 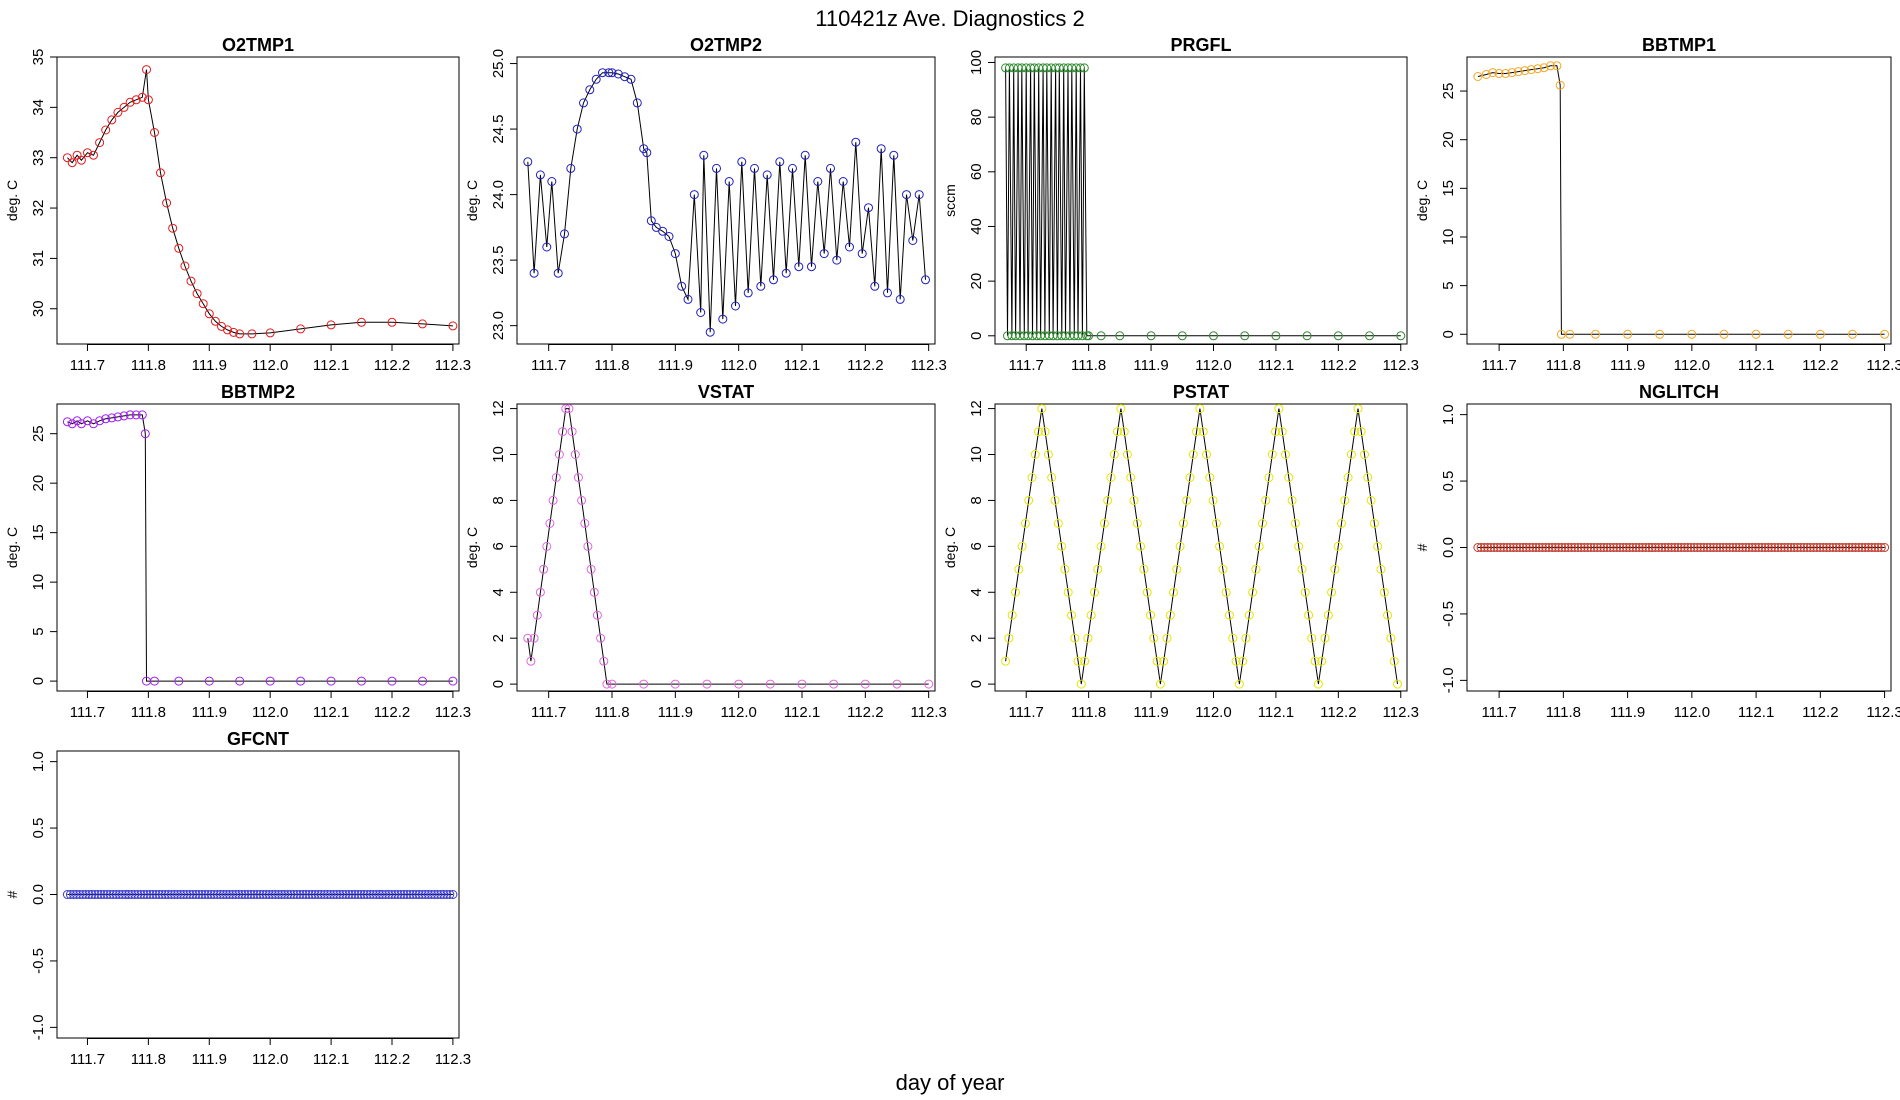 I want to click on y-tick-label: 80, so click(x=976, y=117).